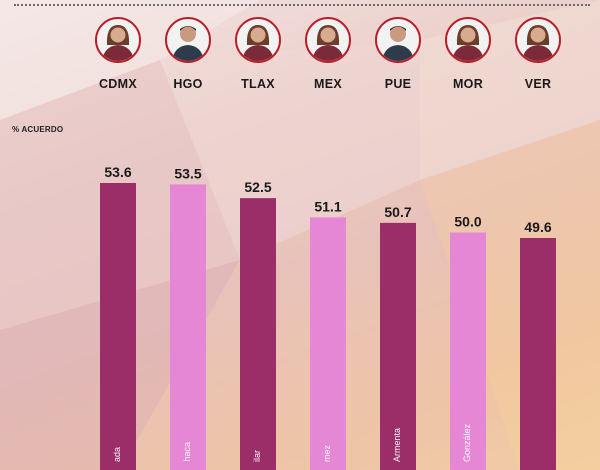 Image resolution: width=600 pixels, height=470 pixels. What do you see at coordinates (468, 84) in the screenshot?
I see `category-label-mor: MOR` at bounding box center [468, 84].